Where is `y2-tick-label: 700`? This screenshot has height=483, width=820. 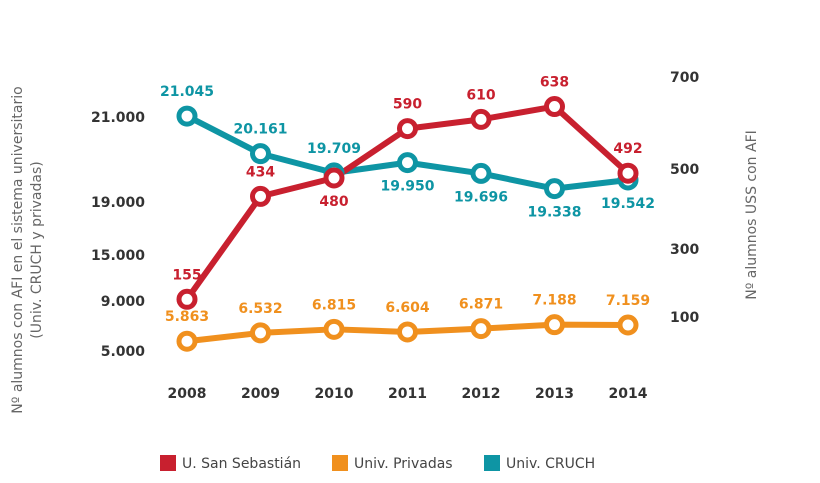
y2-tick-label: 700 is located at coordinates (684, 78).